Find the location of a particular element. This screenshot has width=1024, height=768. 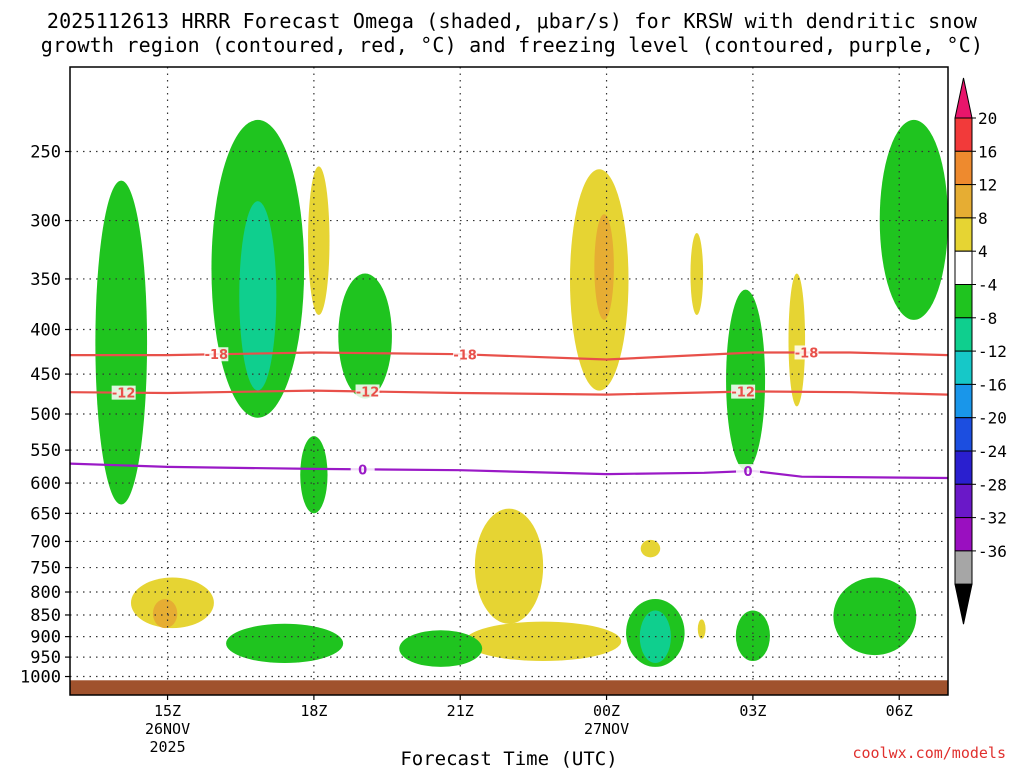

colorbar-label: 8 is located at coordinates (983, 218).